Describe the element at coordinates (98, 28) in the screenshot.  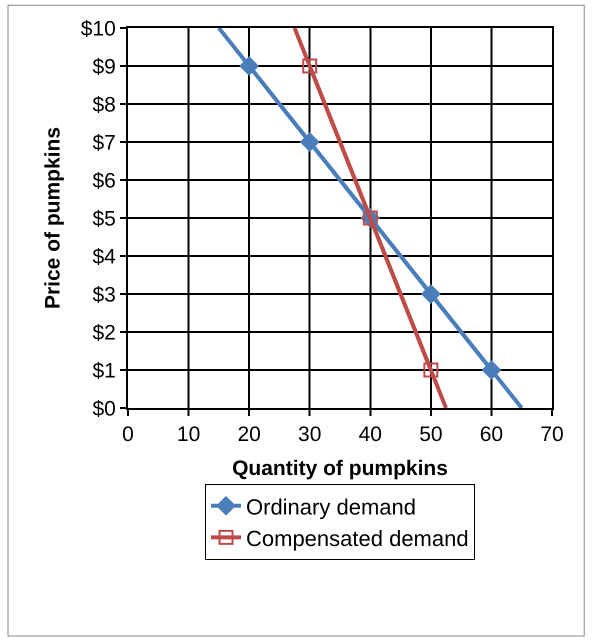
I see `y-tick-label: $10` at that location.